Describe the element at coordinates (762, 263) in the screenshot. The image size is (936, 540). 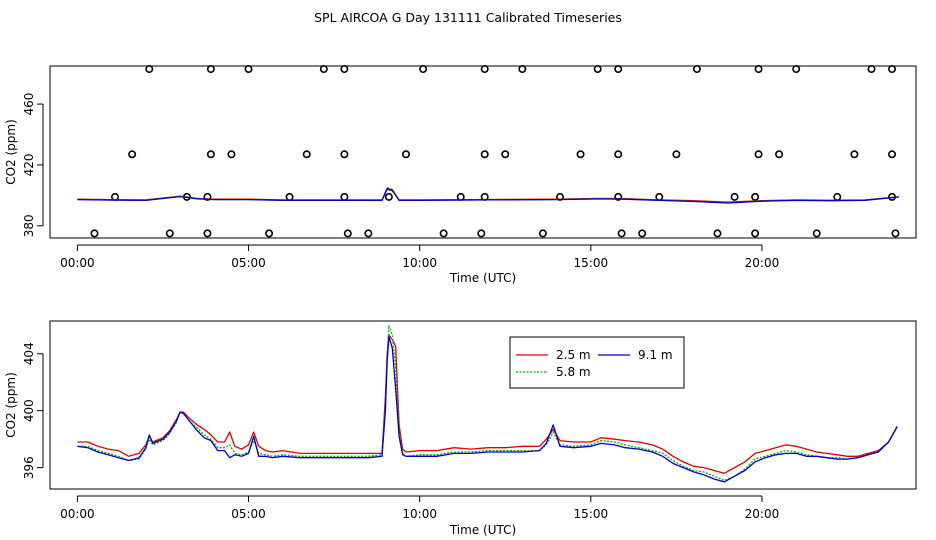
I see `top-x-tick-label: 20:00` at that location.